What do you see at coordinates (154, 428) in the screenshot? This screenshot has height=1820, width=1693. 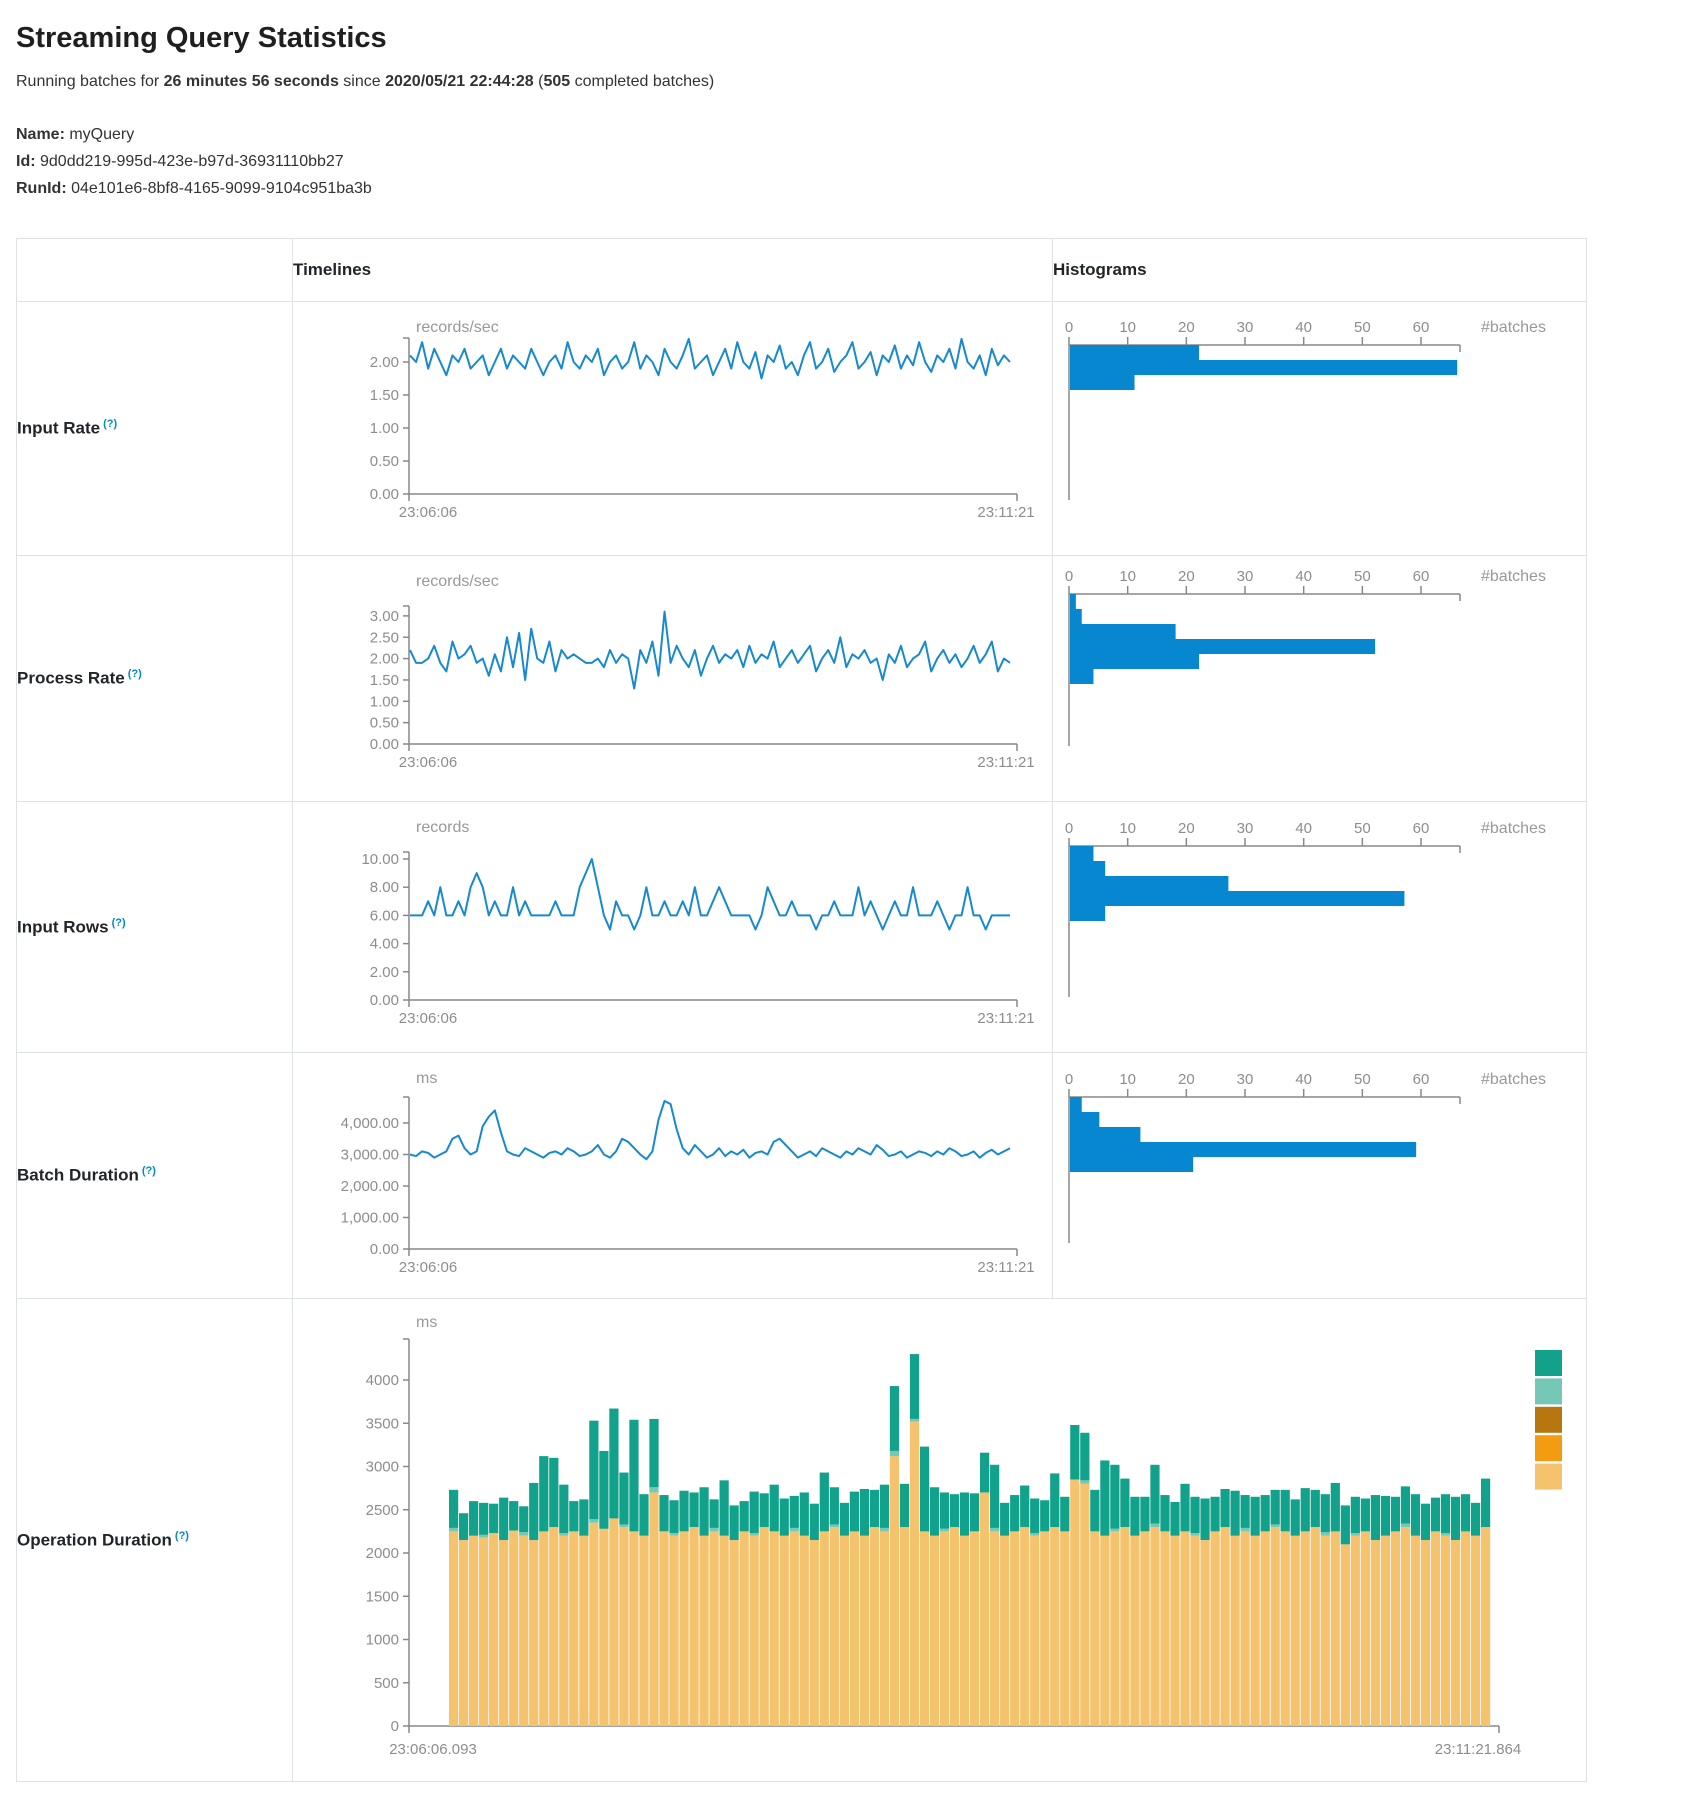 I see `row-label-cell-input-rate: Input Rate (?)` at bounding box center [154, 428].